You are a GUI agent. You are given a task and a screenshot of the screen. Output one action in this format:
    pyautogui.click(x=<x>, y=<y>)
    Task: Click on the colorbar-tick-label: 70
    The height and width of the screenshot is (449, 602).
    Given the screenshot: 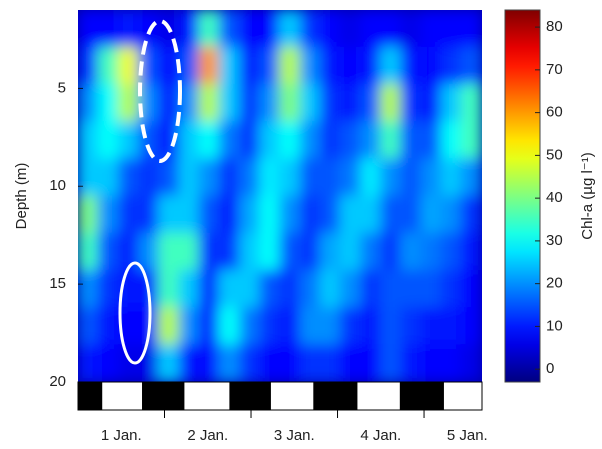 What is the action you would take?
    pyautogui.click(x=554, y=69)
    